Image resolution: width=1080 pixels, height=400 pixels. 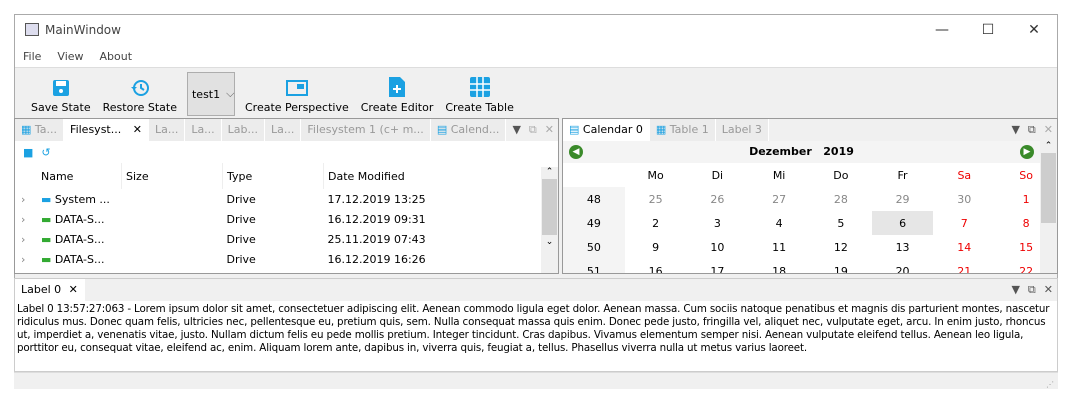 What do you see at coordinates (549, 220) in the screenshot?
I see `vertical-scrollbar: ⌃ ⌄` at bounding box center [549, 220].